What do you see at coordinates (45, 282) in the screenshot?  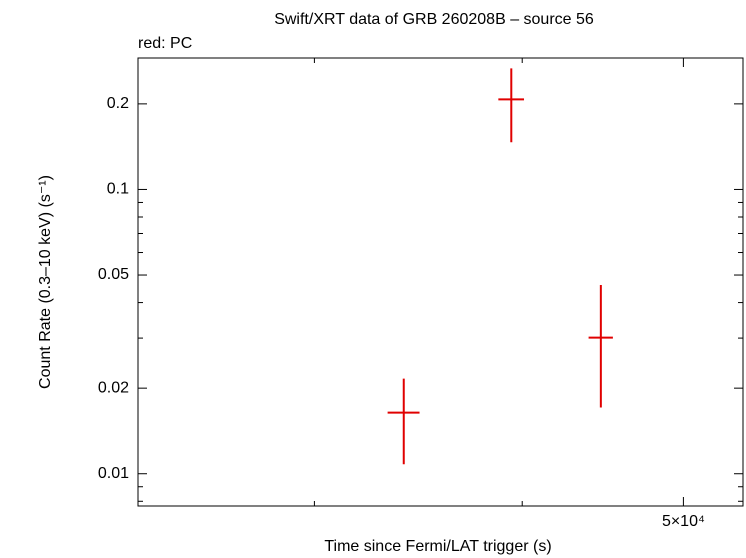 I see `y-axis-label: Count Rate (0.3–10 keV) (s⁻¹)` at bounding box center [45, 282].